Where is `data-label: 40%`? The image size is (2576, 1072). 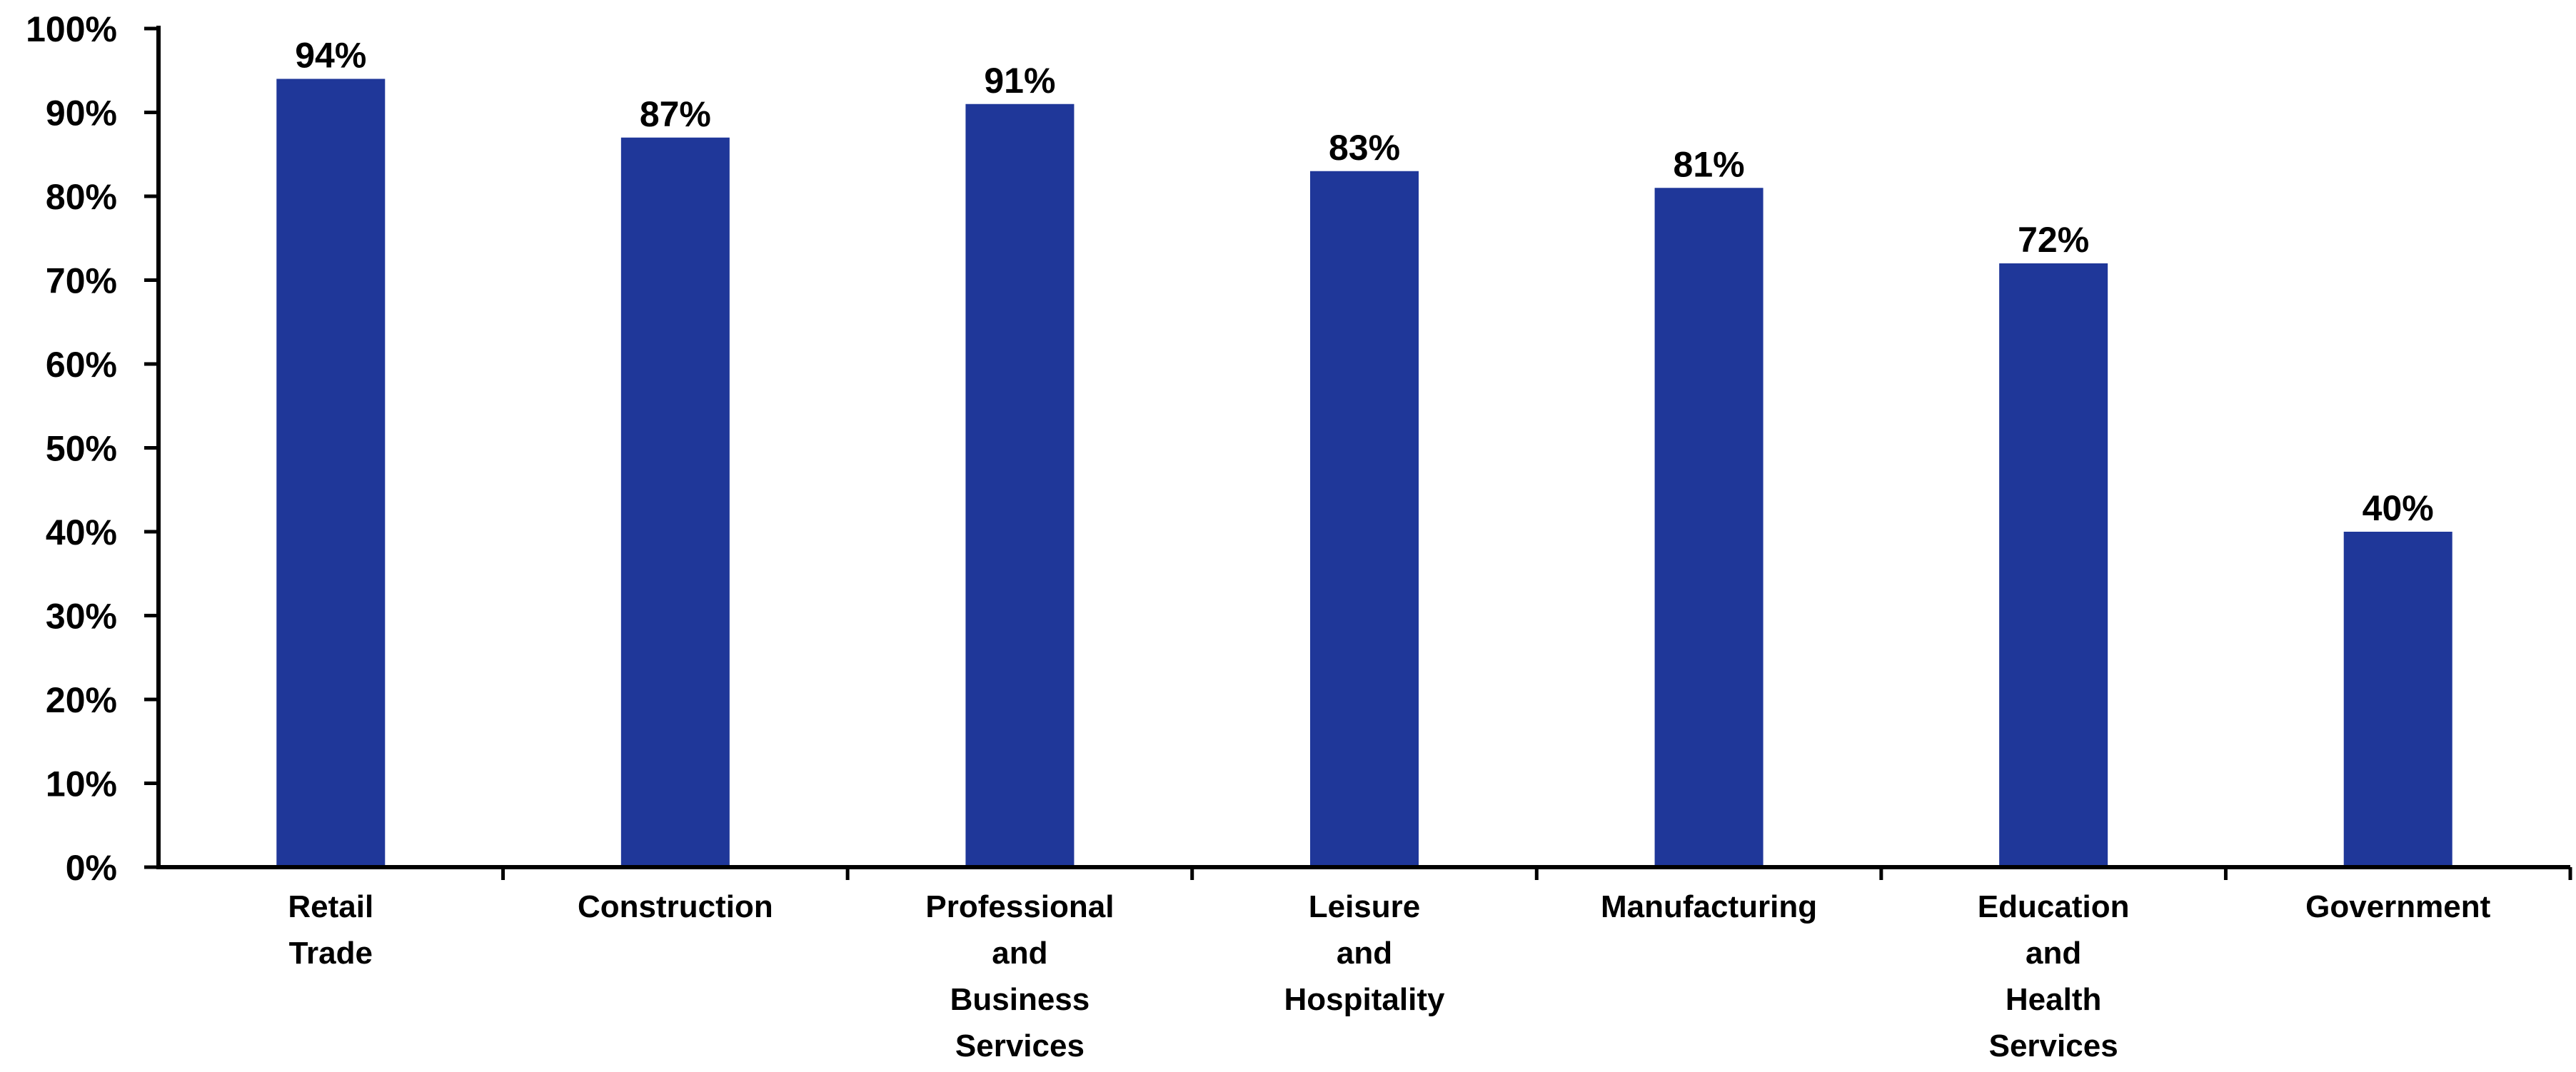 data-label: 40% is located at coordinates (2398, 508).